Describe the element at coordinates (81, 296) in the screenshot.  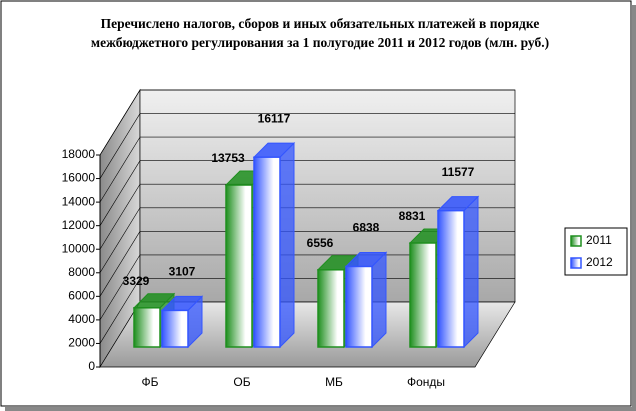
I see `y-tick-label: 6000` at that location.